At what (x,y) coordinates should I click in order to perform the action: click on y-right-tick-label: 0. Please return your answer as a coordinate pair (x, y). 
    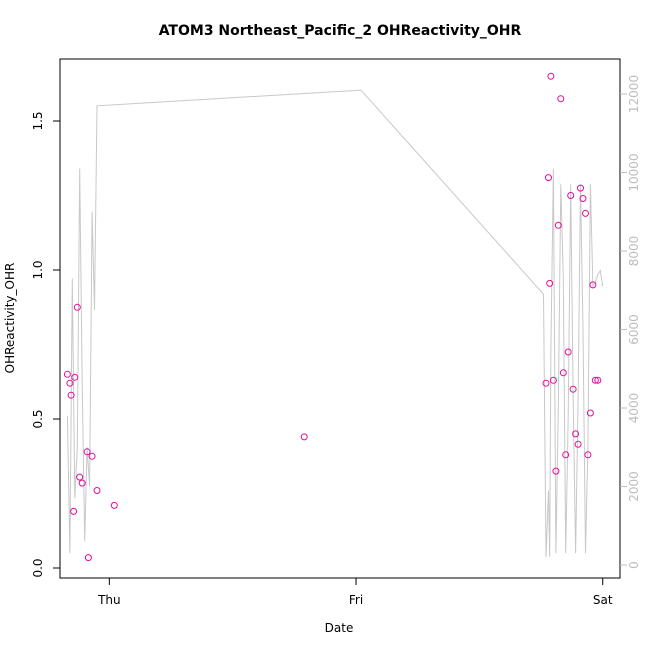
    Looking at the image, I should click on (634, 565).